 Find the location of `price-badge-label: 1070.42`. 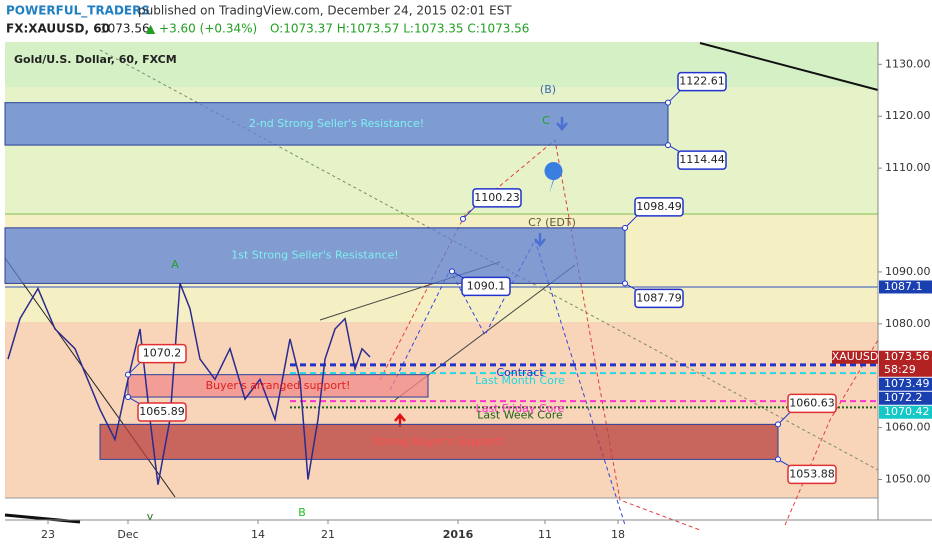

price-badge-label: 1070.42 is located at coordinates (907, 411).